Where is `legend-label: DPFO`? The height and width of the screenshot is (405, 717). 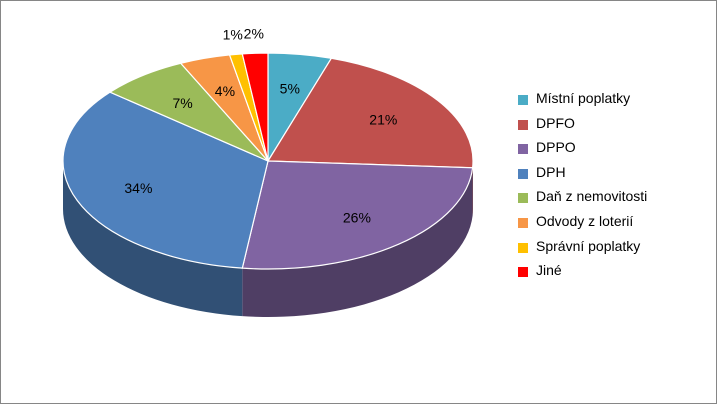
legend-label: DPFO is located at coordinates (555, 123).